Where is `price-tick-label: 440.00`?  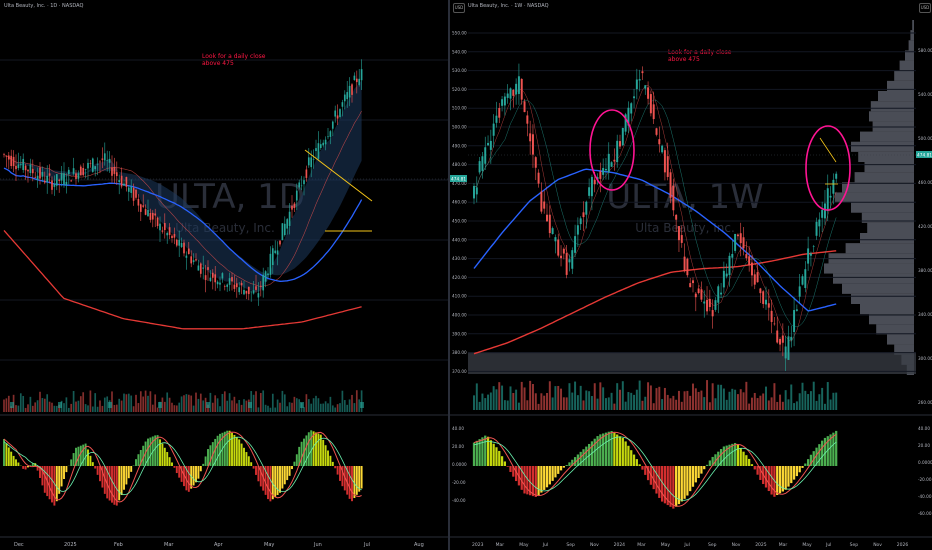
price-tick-label: 440.00 is located at coordinates (459, 239).